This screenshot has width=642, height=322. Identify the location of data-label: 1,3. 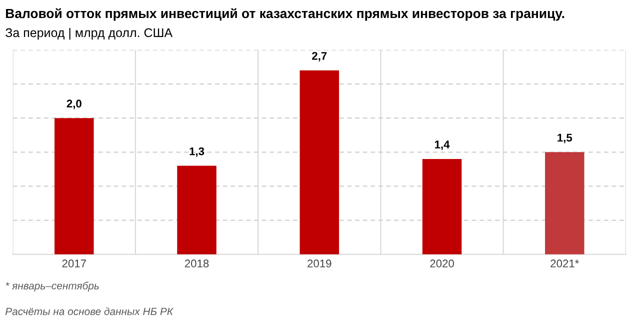
(197, 152).